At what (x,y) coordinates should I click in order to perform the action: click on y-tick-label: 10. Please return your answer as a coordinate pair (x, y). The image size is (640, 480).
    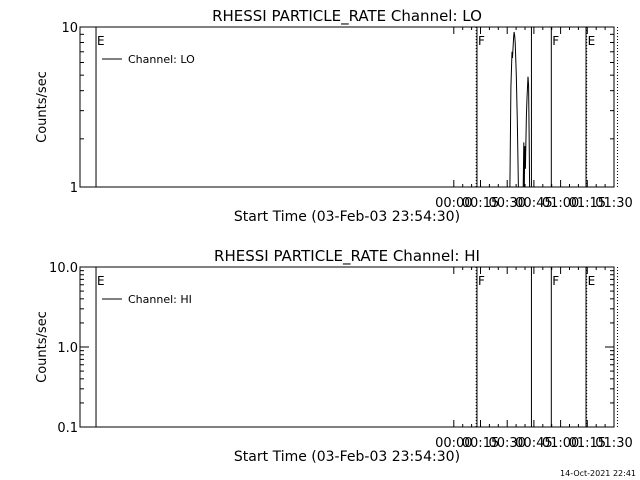
    Looking at the image, I should click on (69, 28).